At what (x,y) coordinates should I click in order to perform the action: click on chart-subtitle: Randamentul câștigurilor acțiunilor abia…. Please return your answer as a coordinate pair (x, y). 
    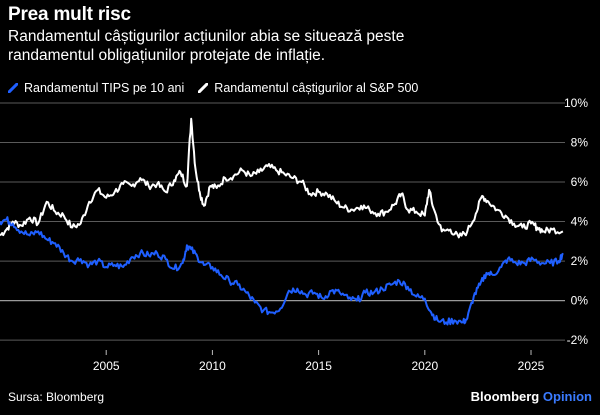
    Looking at the image, I should click on (206, 46).